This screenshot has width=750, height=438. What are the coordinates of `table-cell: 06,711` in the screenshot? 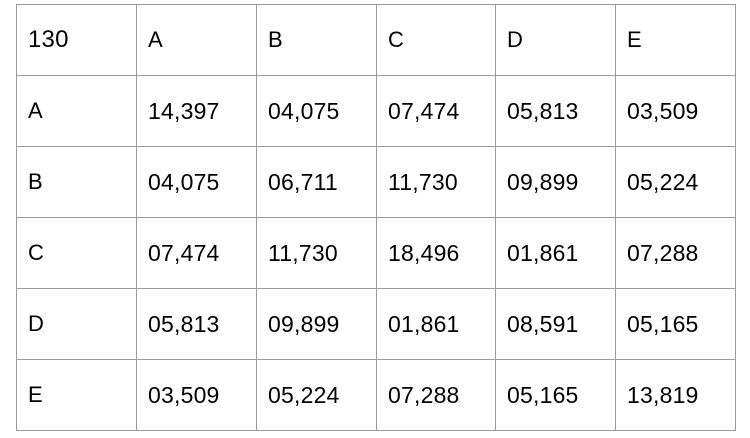 It's located at (316, 182).